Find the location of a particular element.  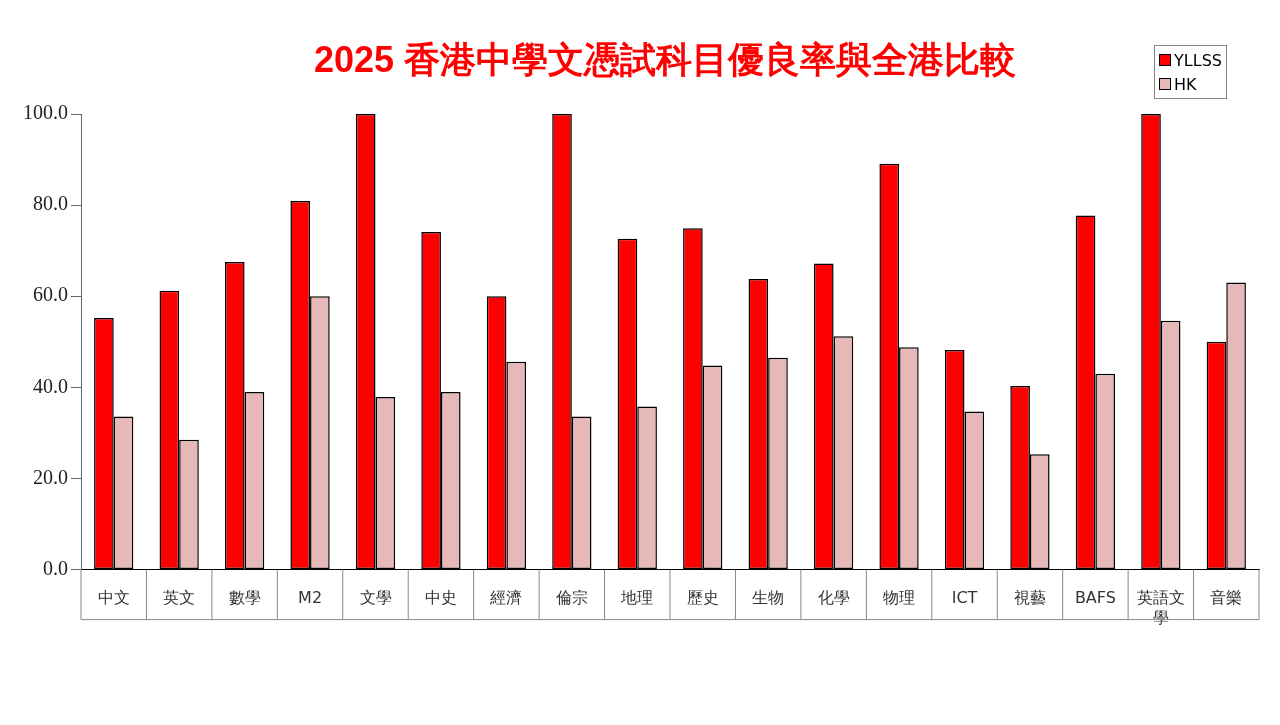

chart-title: 2025 香港中學文憑試科目優良率與全港比較 is located at coordinates (665, 59).